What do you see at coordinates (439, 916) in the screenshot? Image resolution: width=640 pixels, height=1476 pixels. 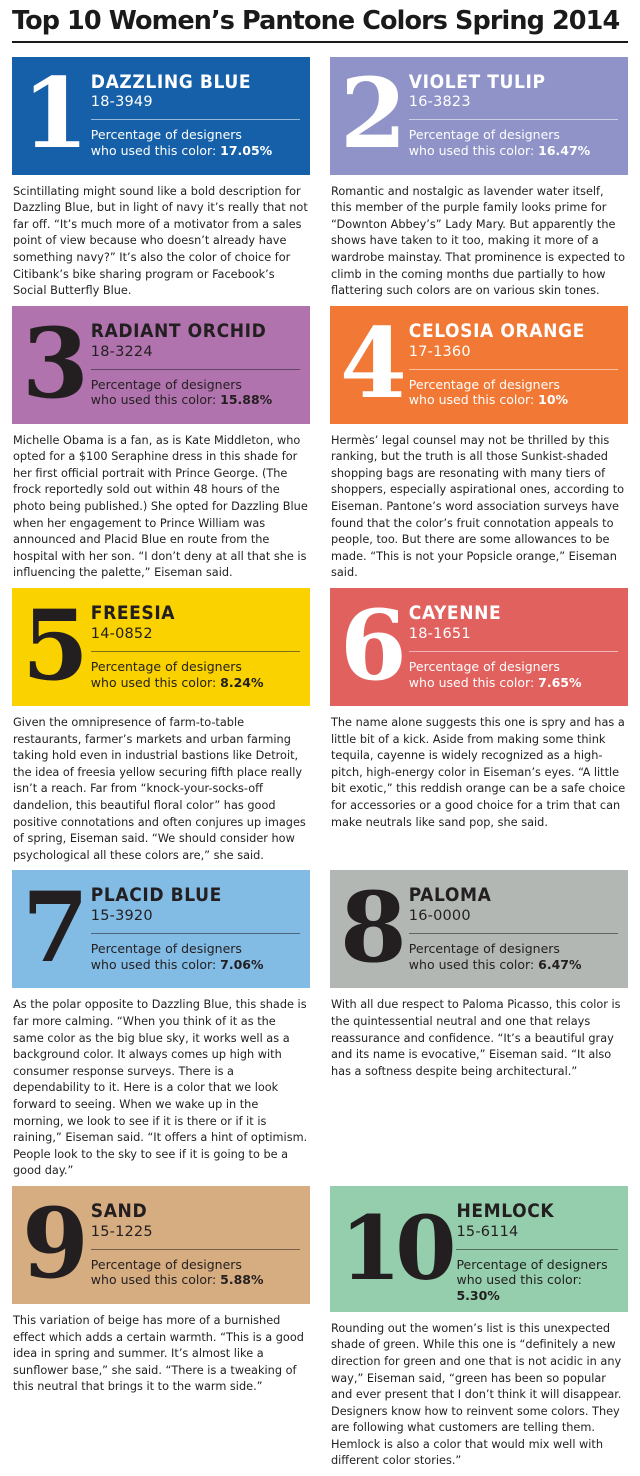 I see `color-code: 16-0000` at bounding box center [439, 916].